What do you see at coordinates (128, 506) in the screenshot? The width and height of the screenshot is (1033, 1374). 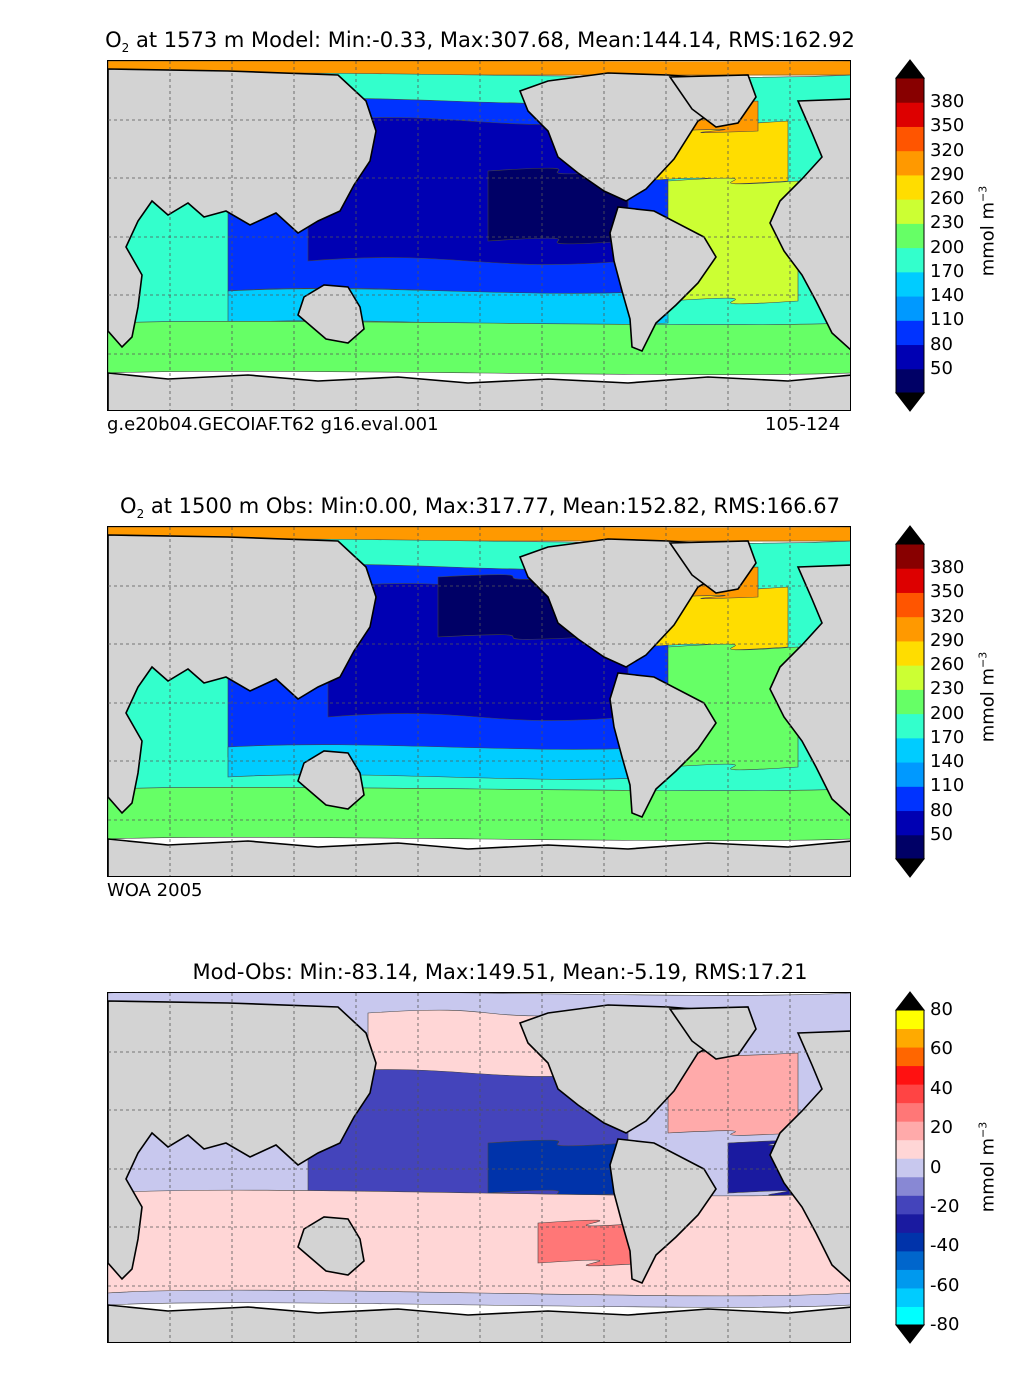 I see `title-species: O` at bounding box center [128, 506].